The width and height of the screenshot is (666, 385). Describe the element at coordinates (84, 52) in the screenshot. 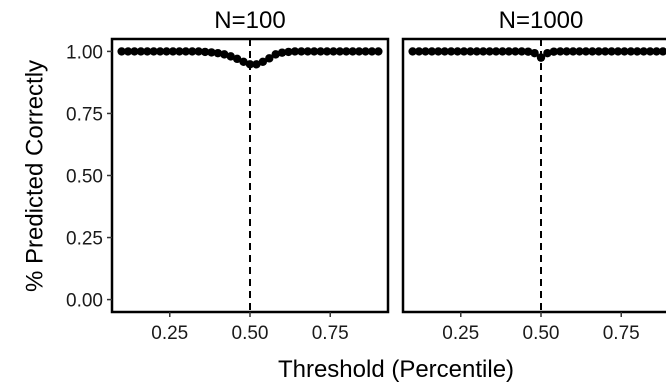

I see `y-tick-label: 1.00` at that location.